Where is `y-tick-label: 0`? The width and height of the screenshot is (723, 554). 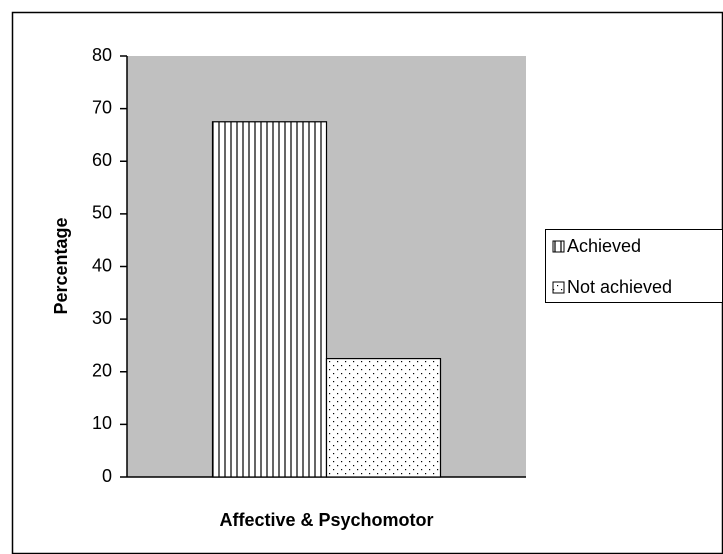 y-tick-label: 0 is located at coordinates (107, 476).